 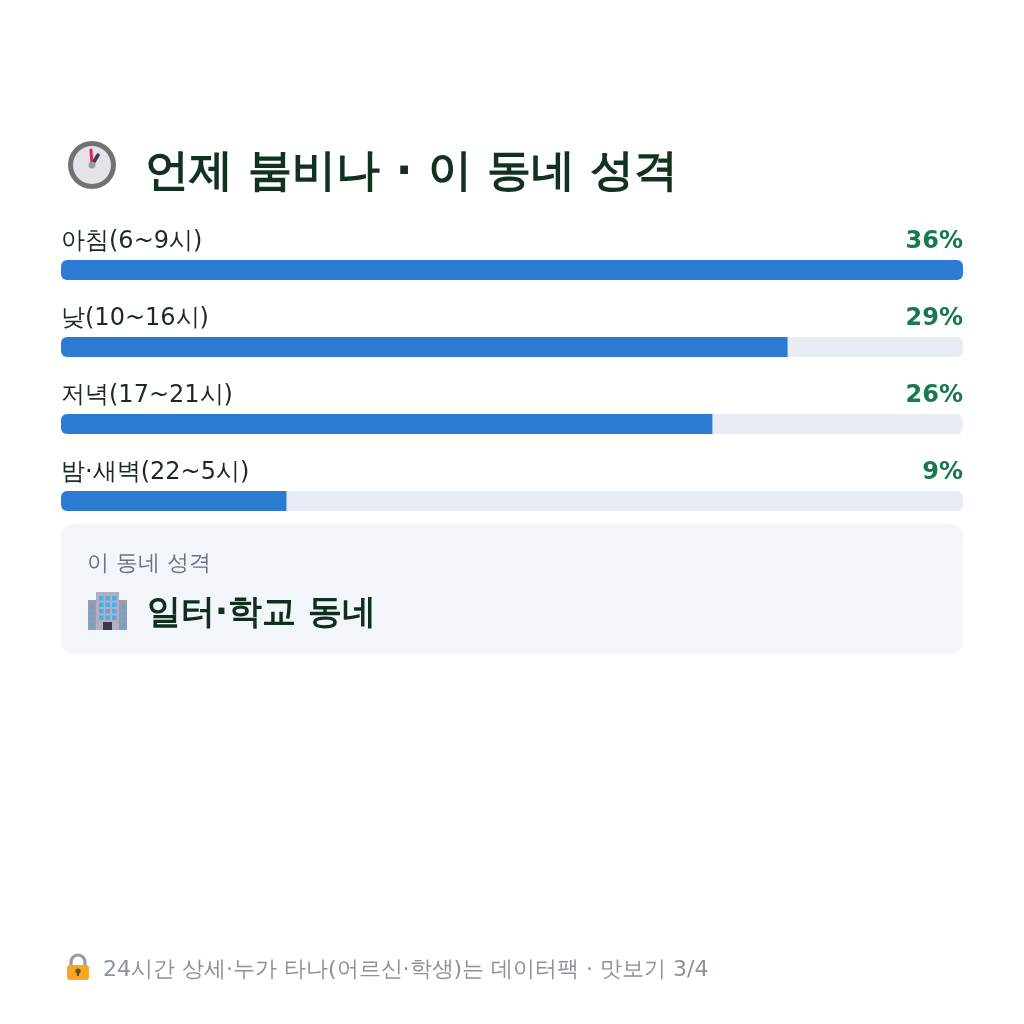 What do you see at coordinates (406, 968) in the screenshot?
I see `text: 24시간 상세·누가 타나(어르신·학생)는 데이터팩 · 맛보기 3/4` at bounding box center [406, 968].